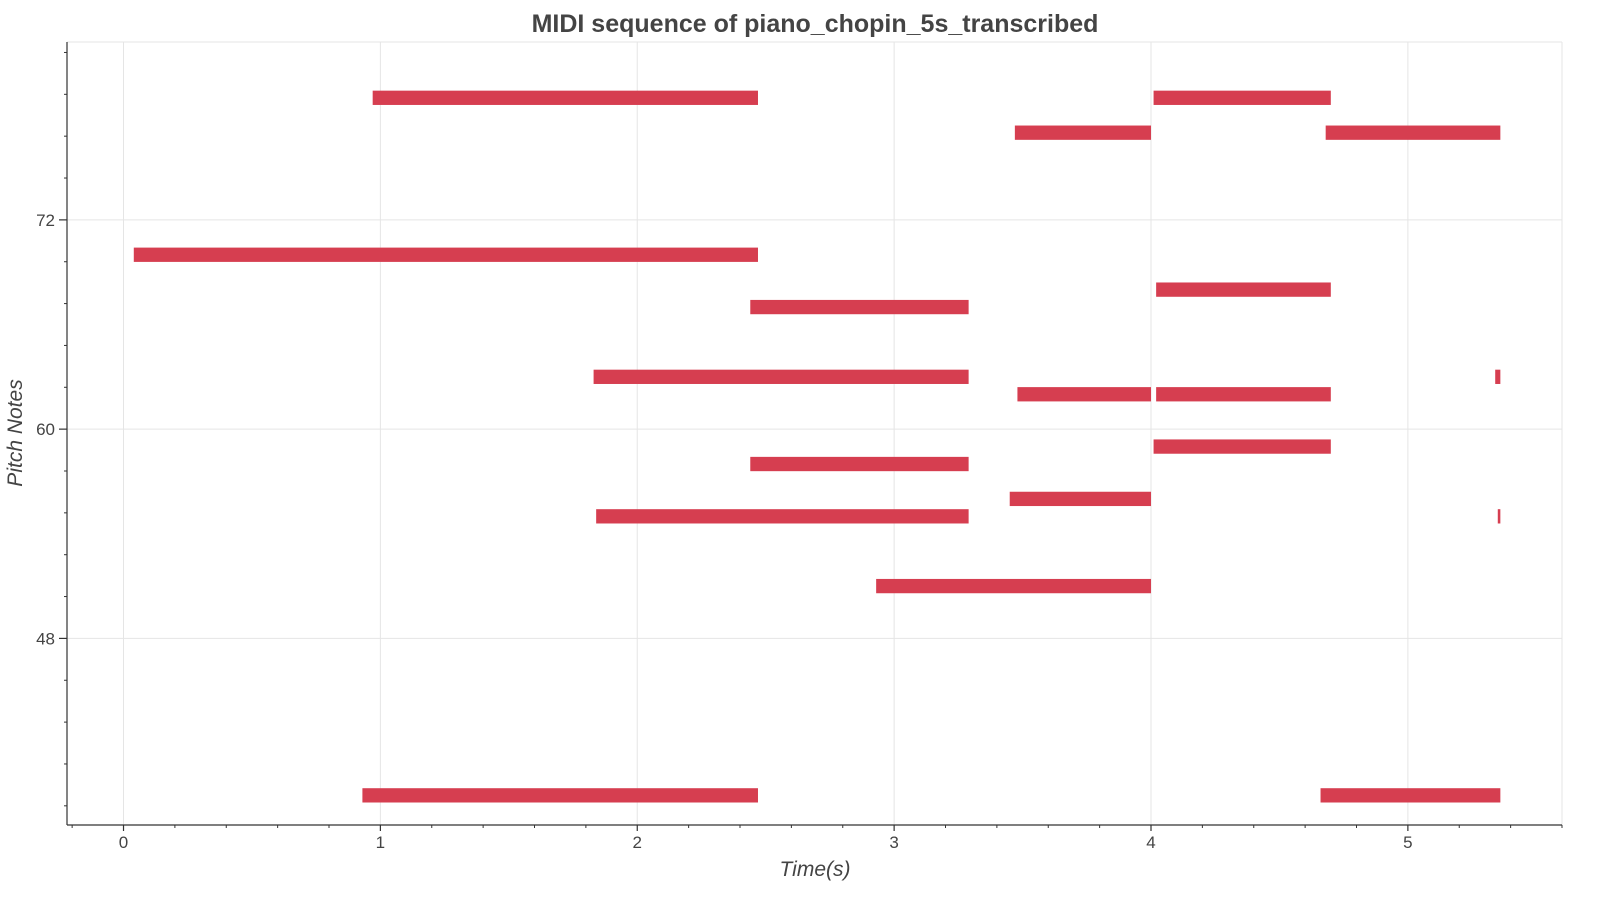  What do you see at coordinates (15, 433) in the screenshot?
I see `y-axis-label: Pitch Notes` at bounding box center [15, 433].